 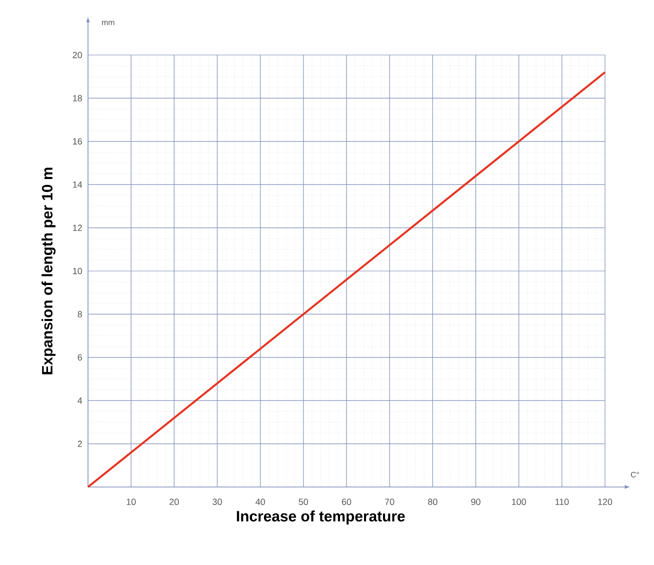 What do you see at coordinates (80, 401) in the screenshot?
I see `y-tick-label: 4` at bounding box center [80, 401].